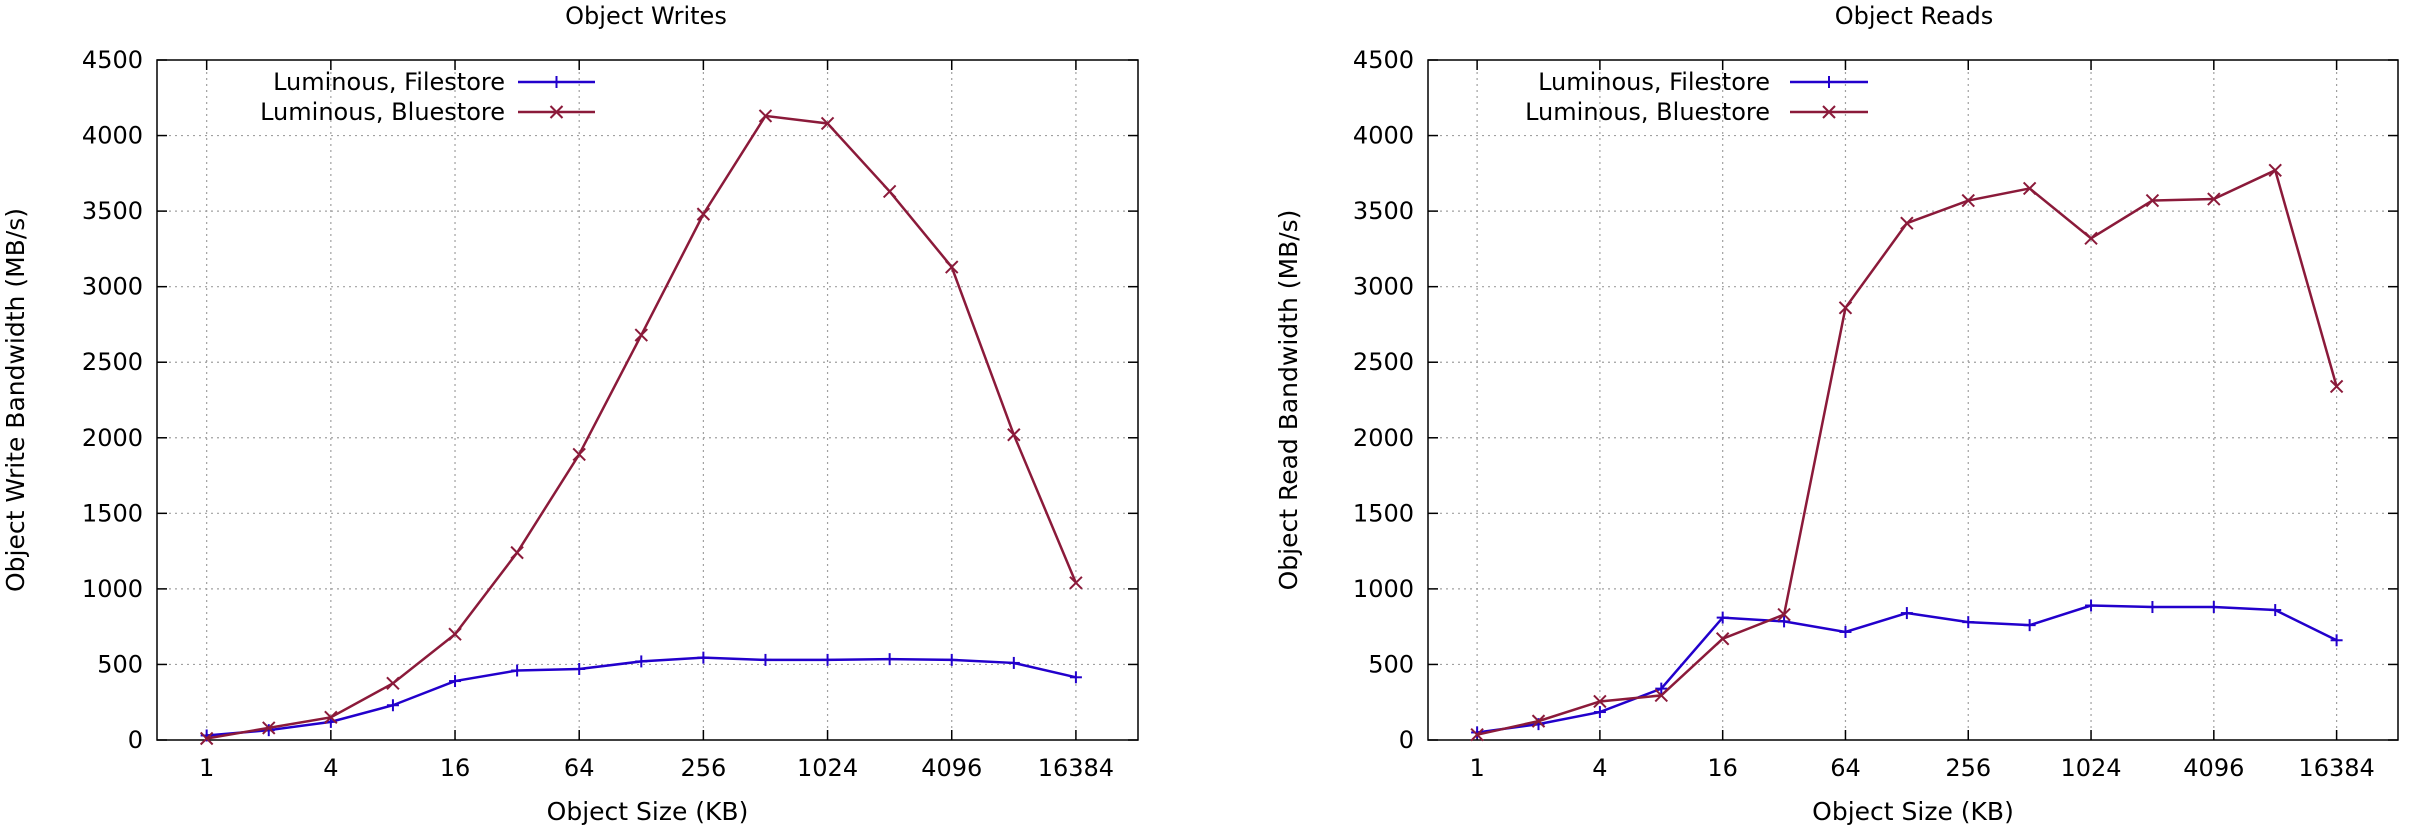  What do you see at coordinates (1913, 811) in the screenshot?
I see `x-axis-label: Object Size (KB)` at bounding box center [1913, 811].